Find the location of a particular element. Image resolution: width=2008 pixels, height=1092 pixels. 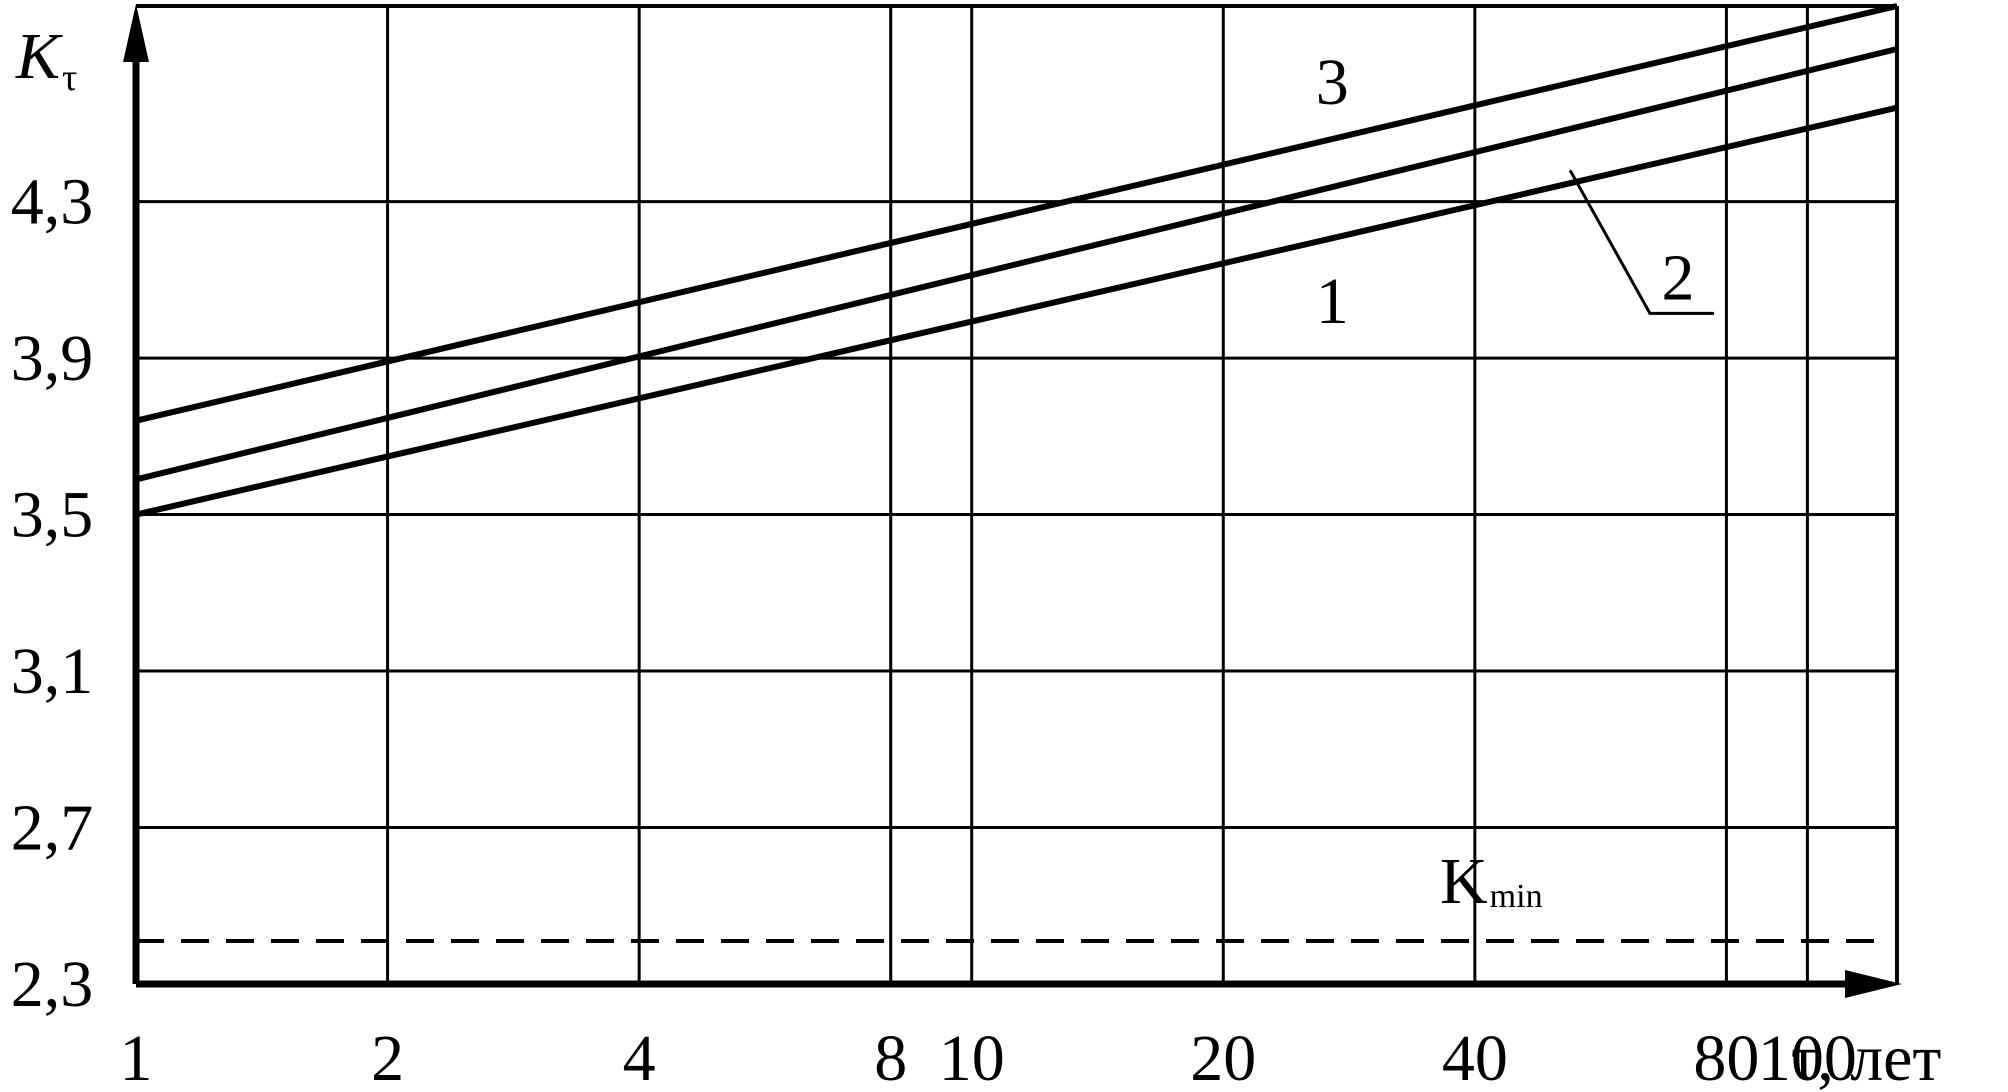

y-tick-label: 2,7 is located at coordinates (52, 828).